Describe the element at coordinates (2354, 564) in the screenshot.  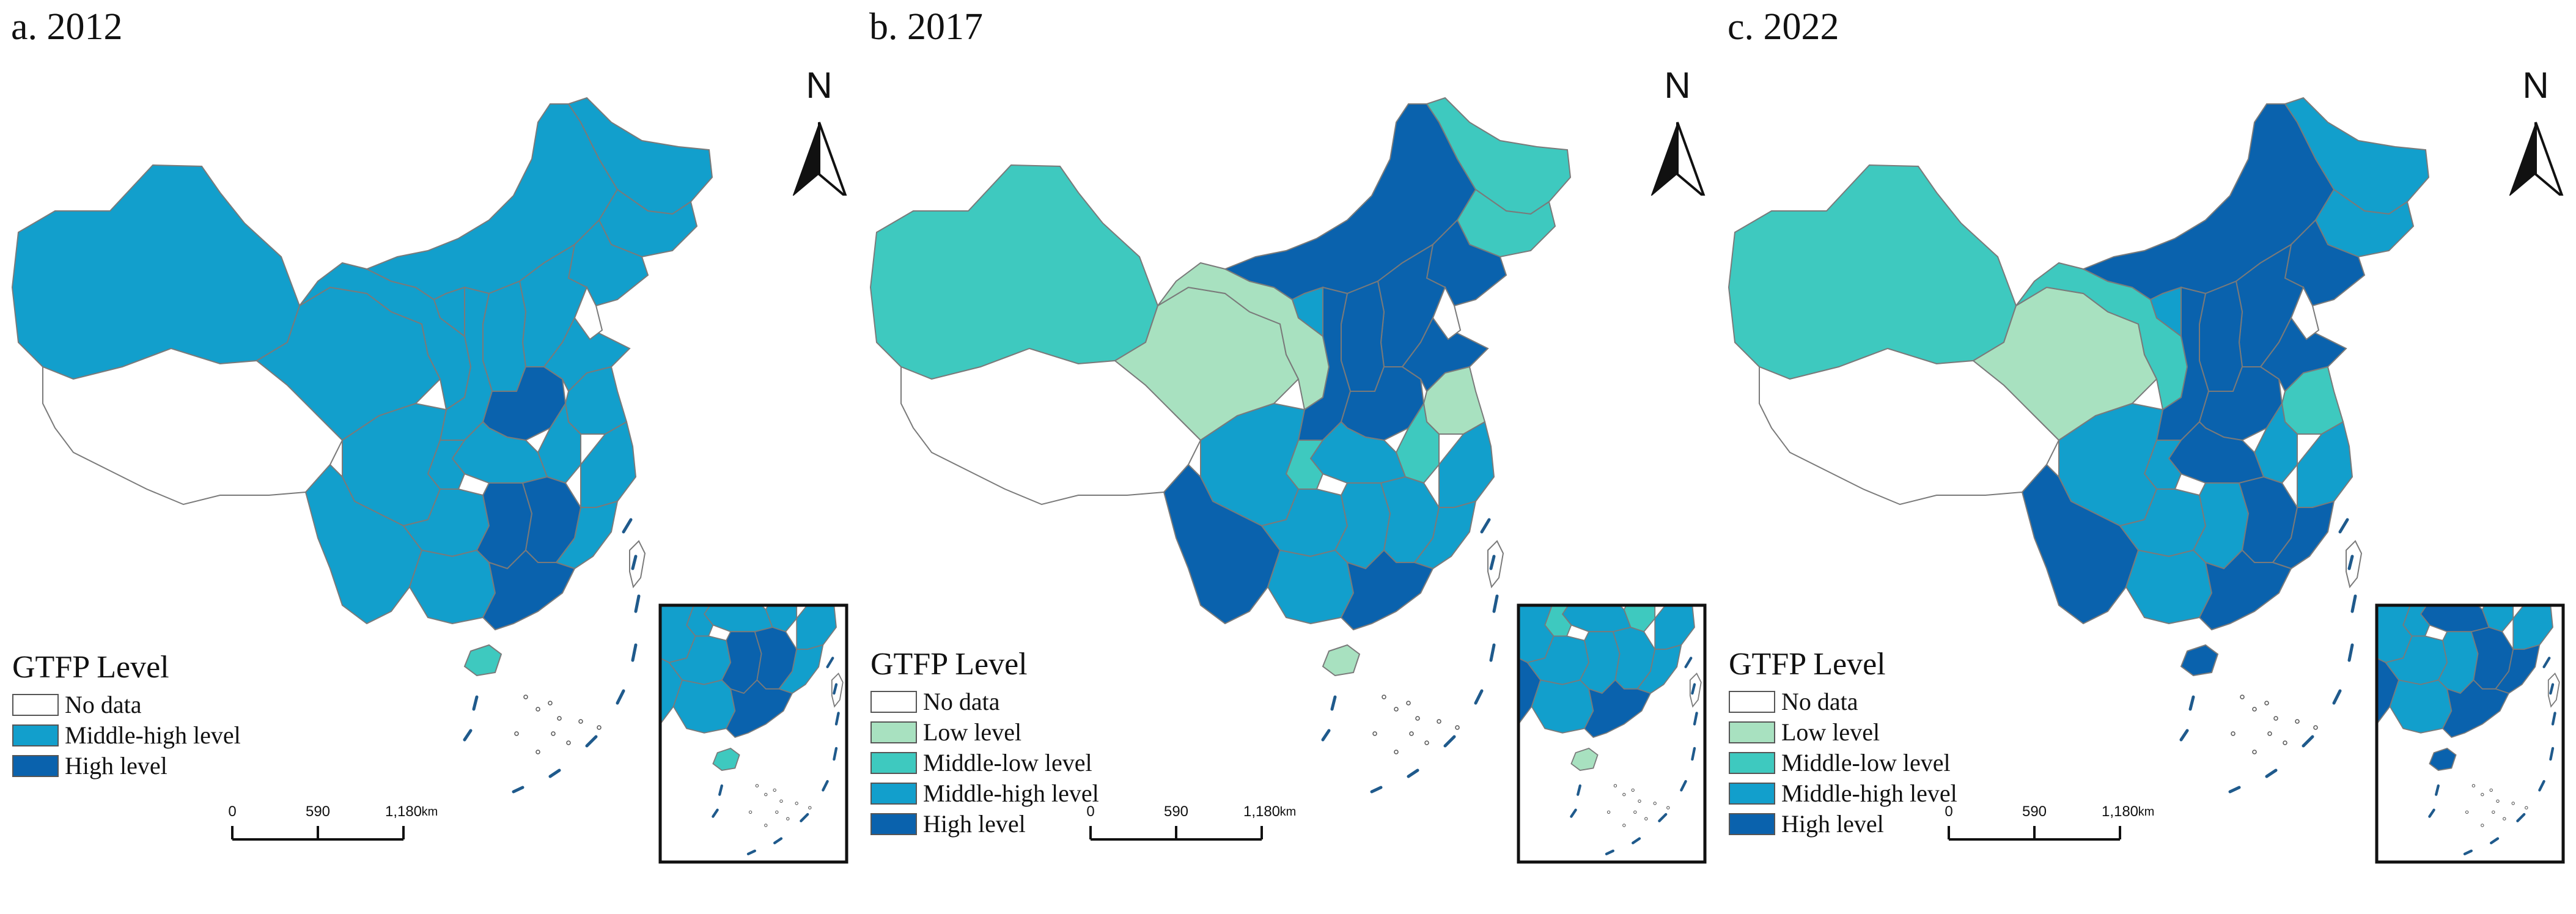
I see `province-taiwan` at that location.